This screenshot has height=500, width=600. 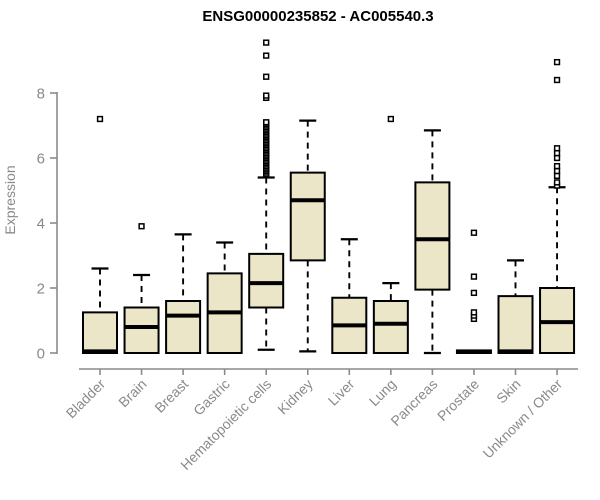 I want to click on boxplot-gastric, so click(x=224, y=297).